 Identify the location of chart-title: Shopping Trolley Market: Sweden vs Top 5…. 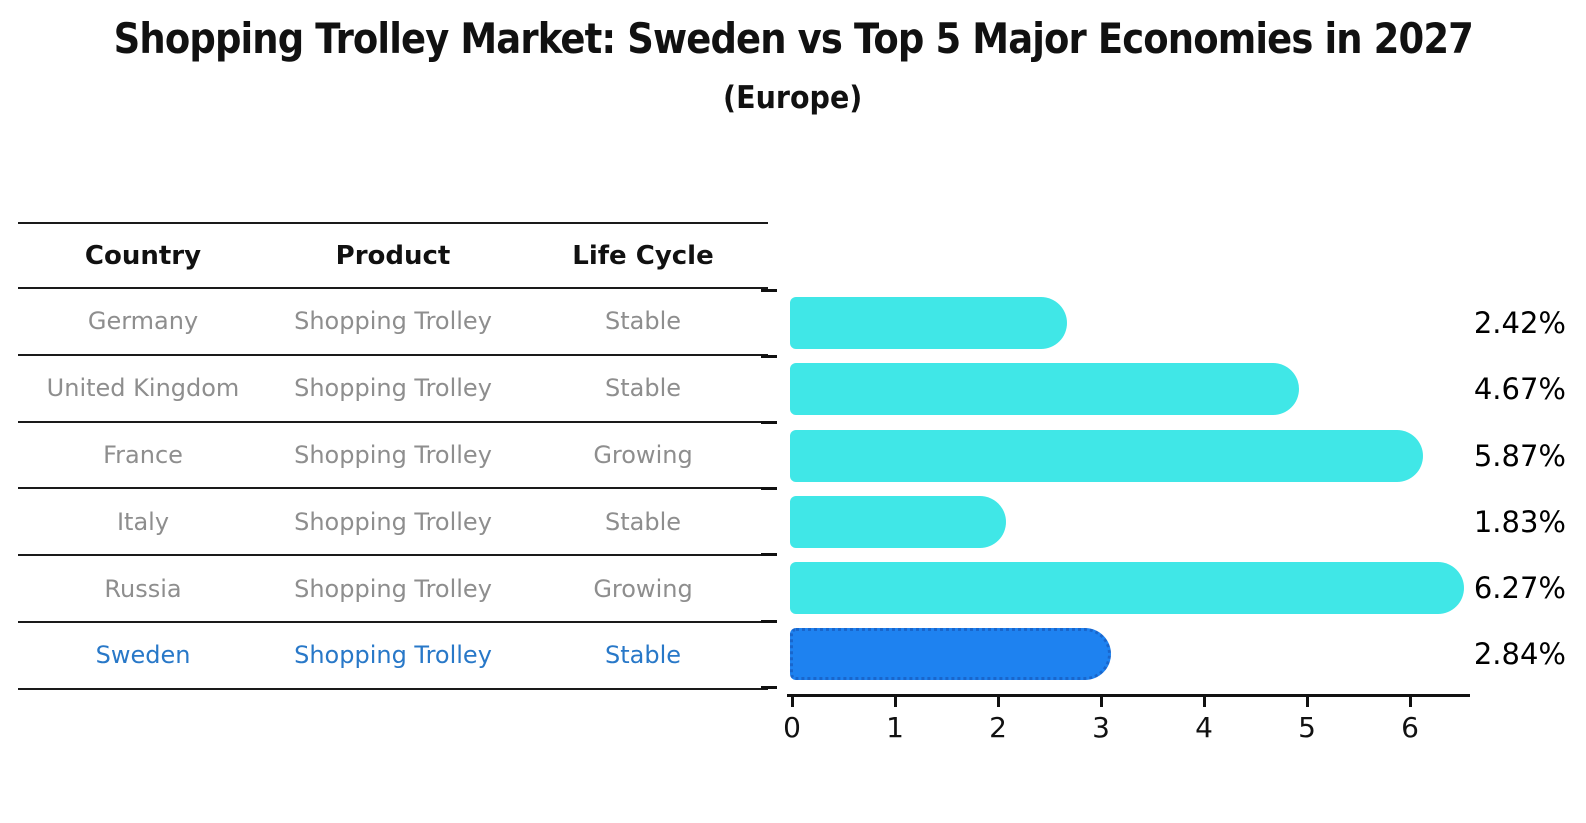
(793, 38).